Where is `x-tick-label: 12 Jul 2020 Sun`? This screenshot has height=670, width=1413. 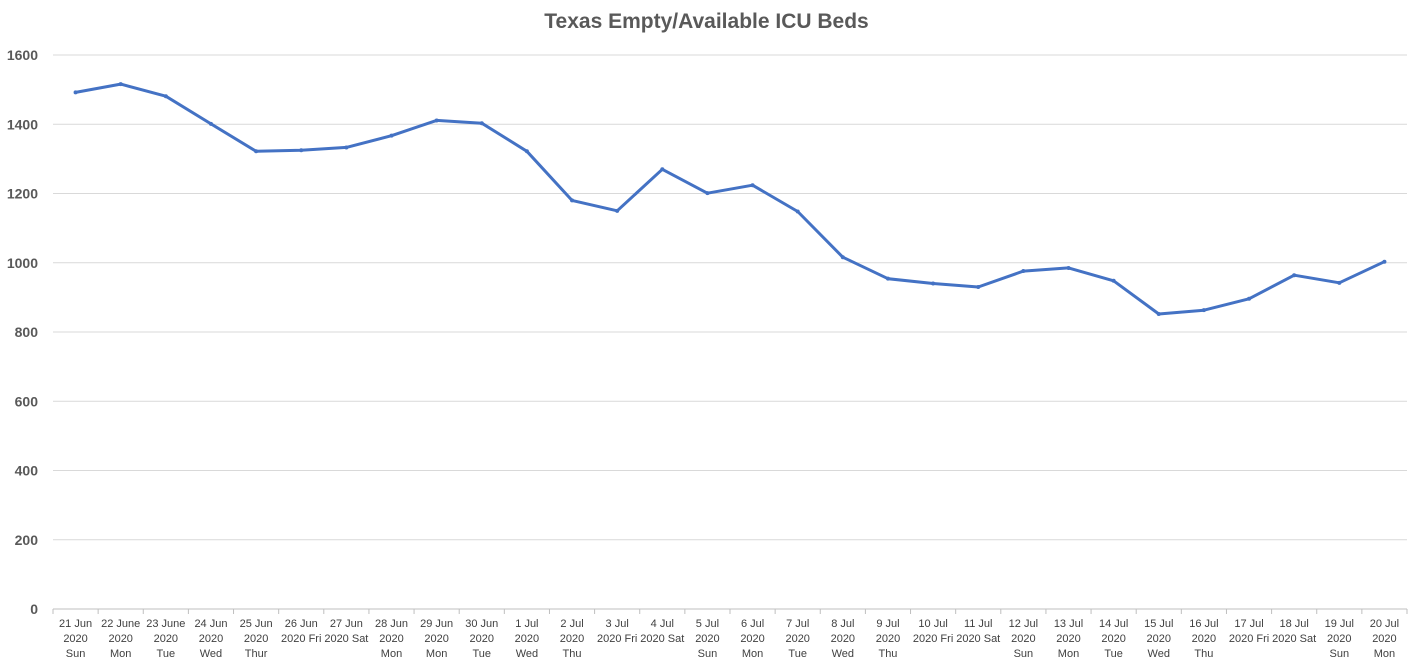
x-tick-label: 12 Jul 2020 Sun is located at coordinates (1023, 639).